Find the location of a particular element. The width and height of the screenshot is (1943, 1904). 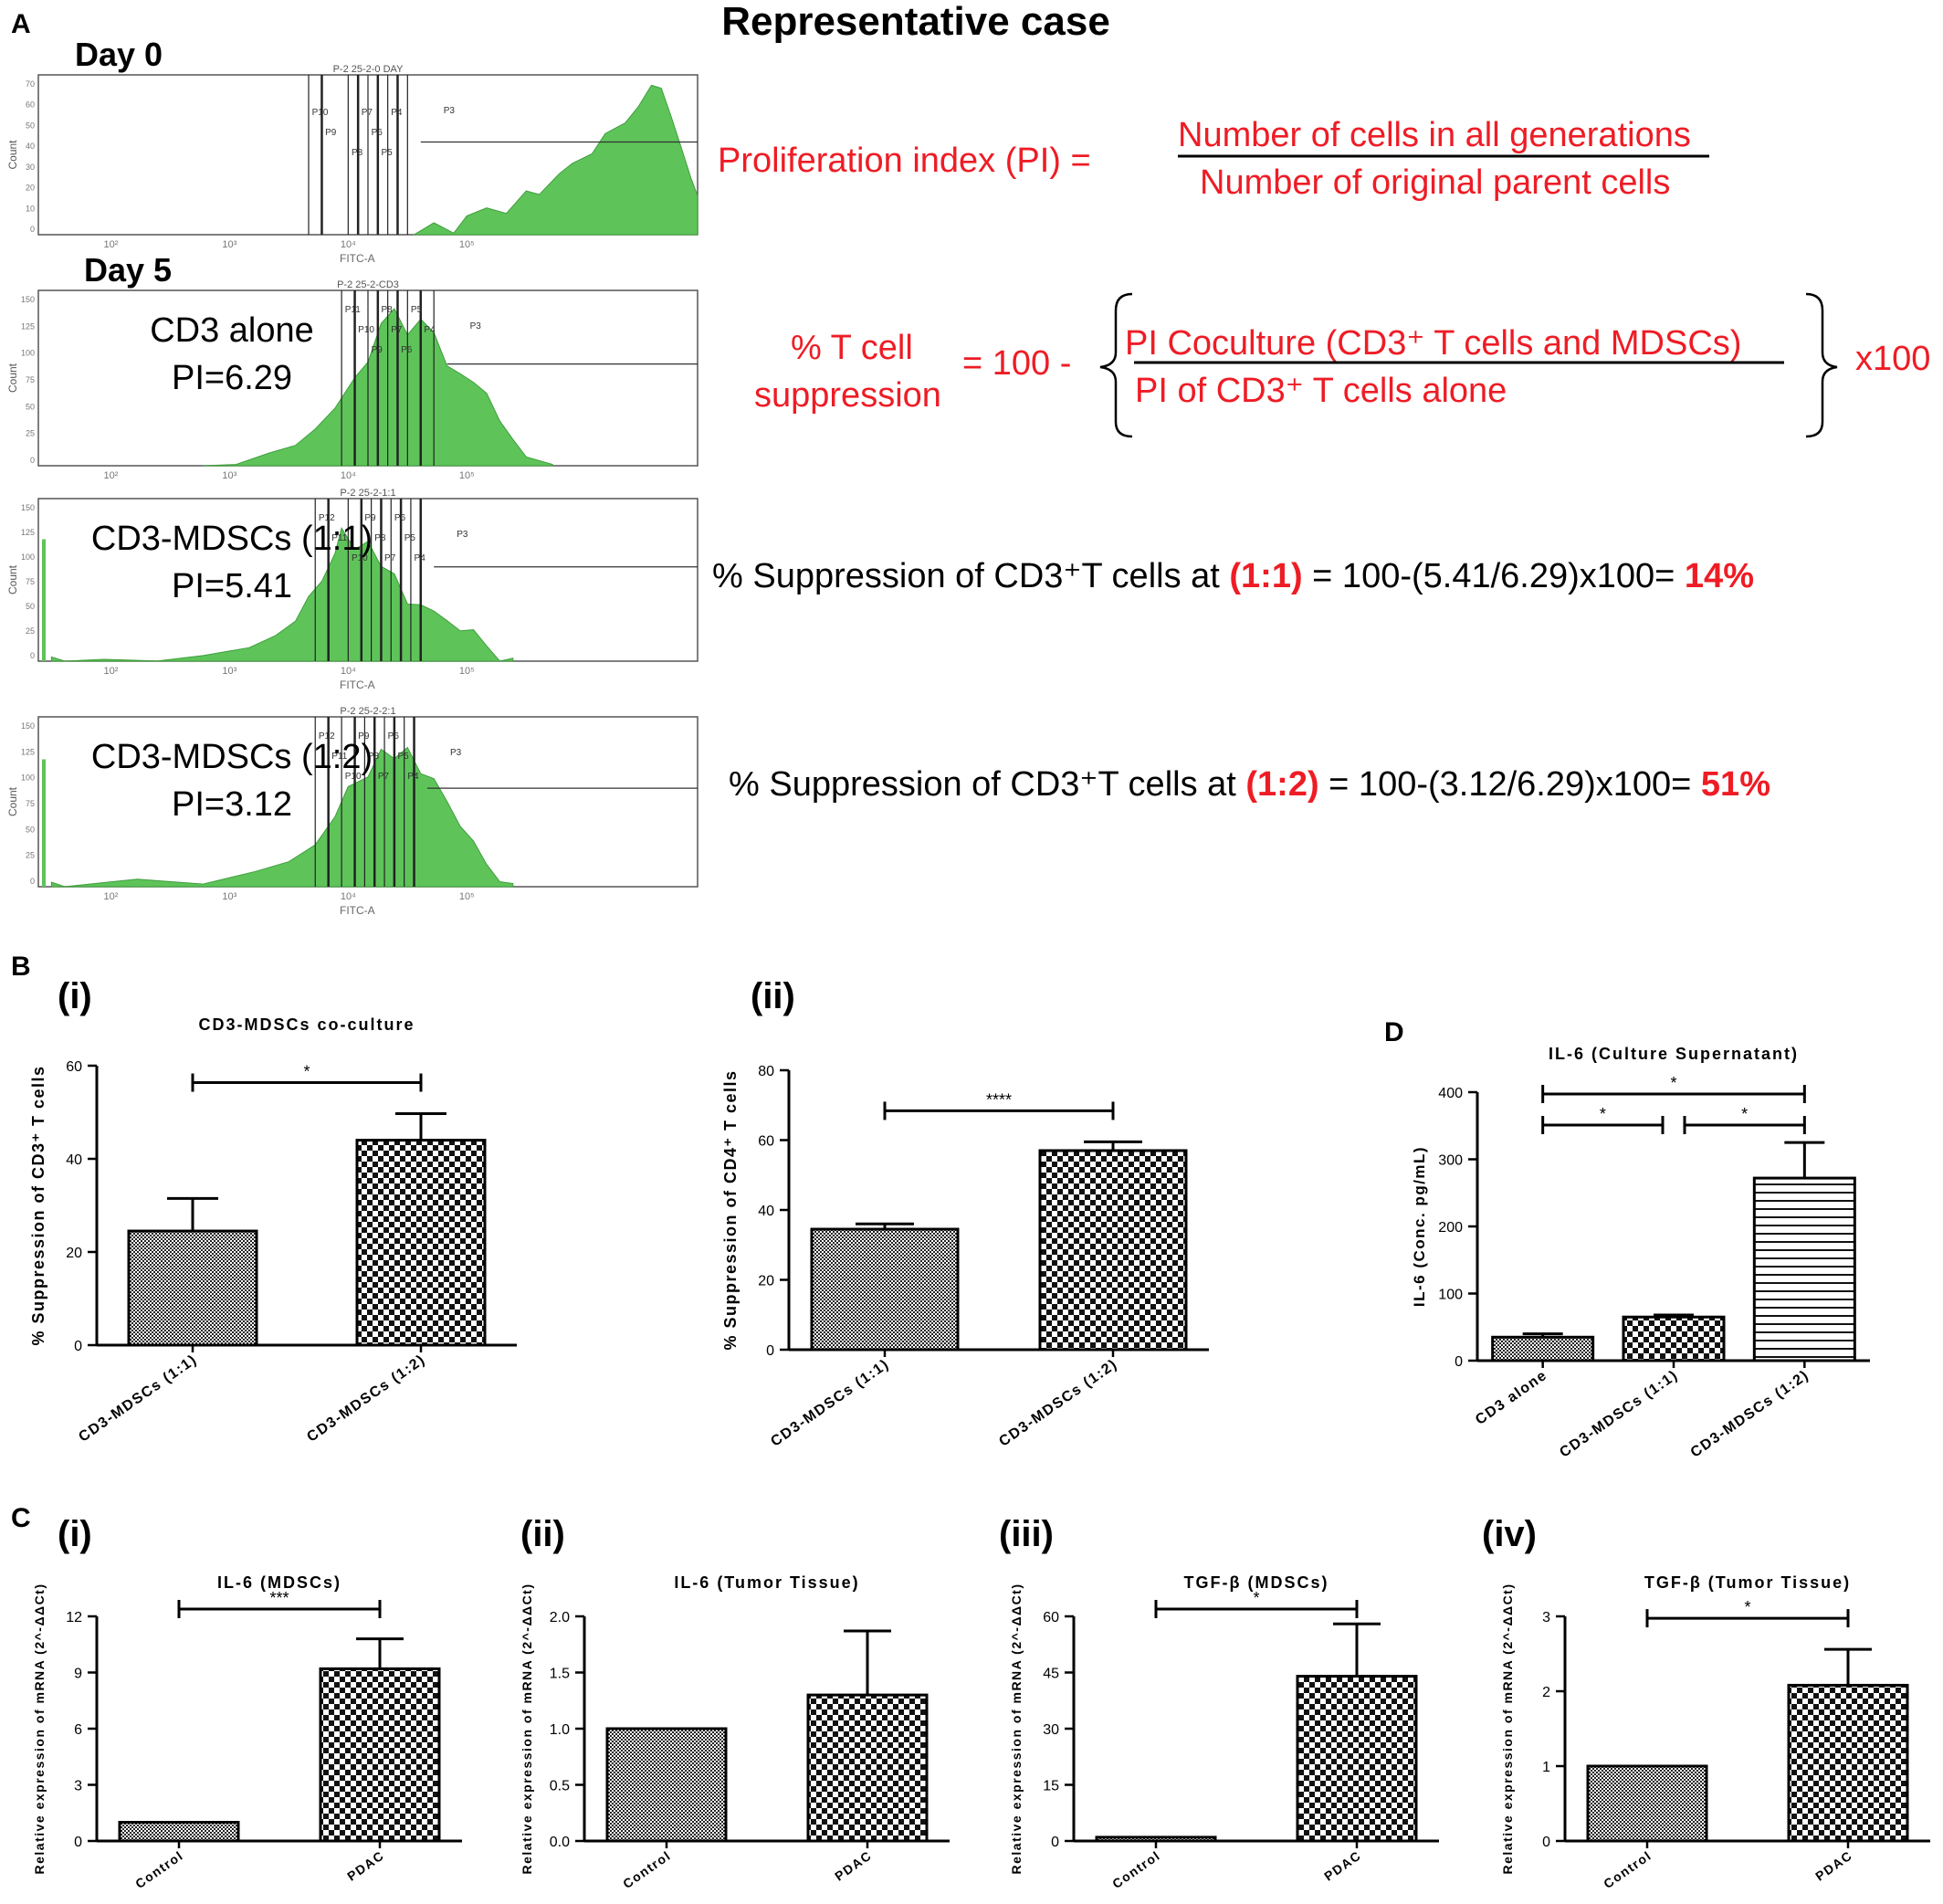

suppression-denominator: PI of CD3⁺ T cells alone is located at coordinates (1321, 391).